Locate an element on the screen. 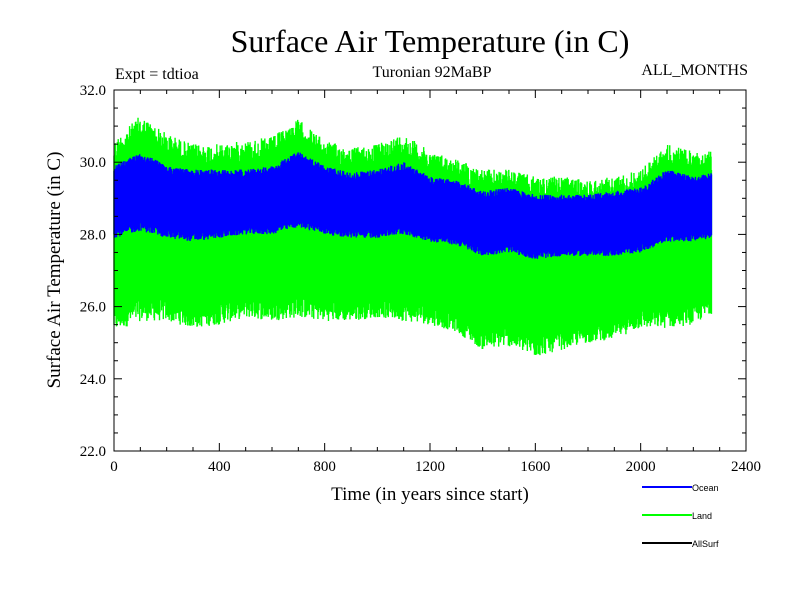 The width and height of the screenshot is (800, 600). y-tick-label: 28.0 is located at coordinates (93, 235).